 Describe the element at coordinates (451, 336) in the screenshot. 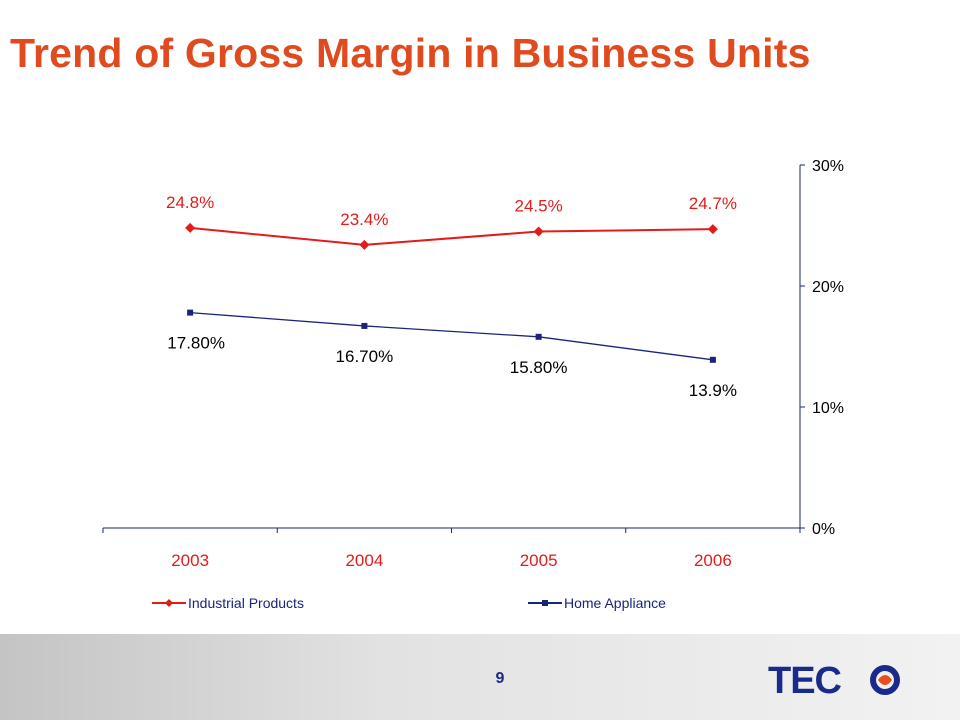

I see `home-appliance-line` at that location.